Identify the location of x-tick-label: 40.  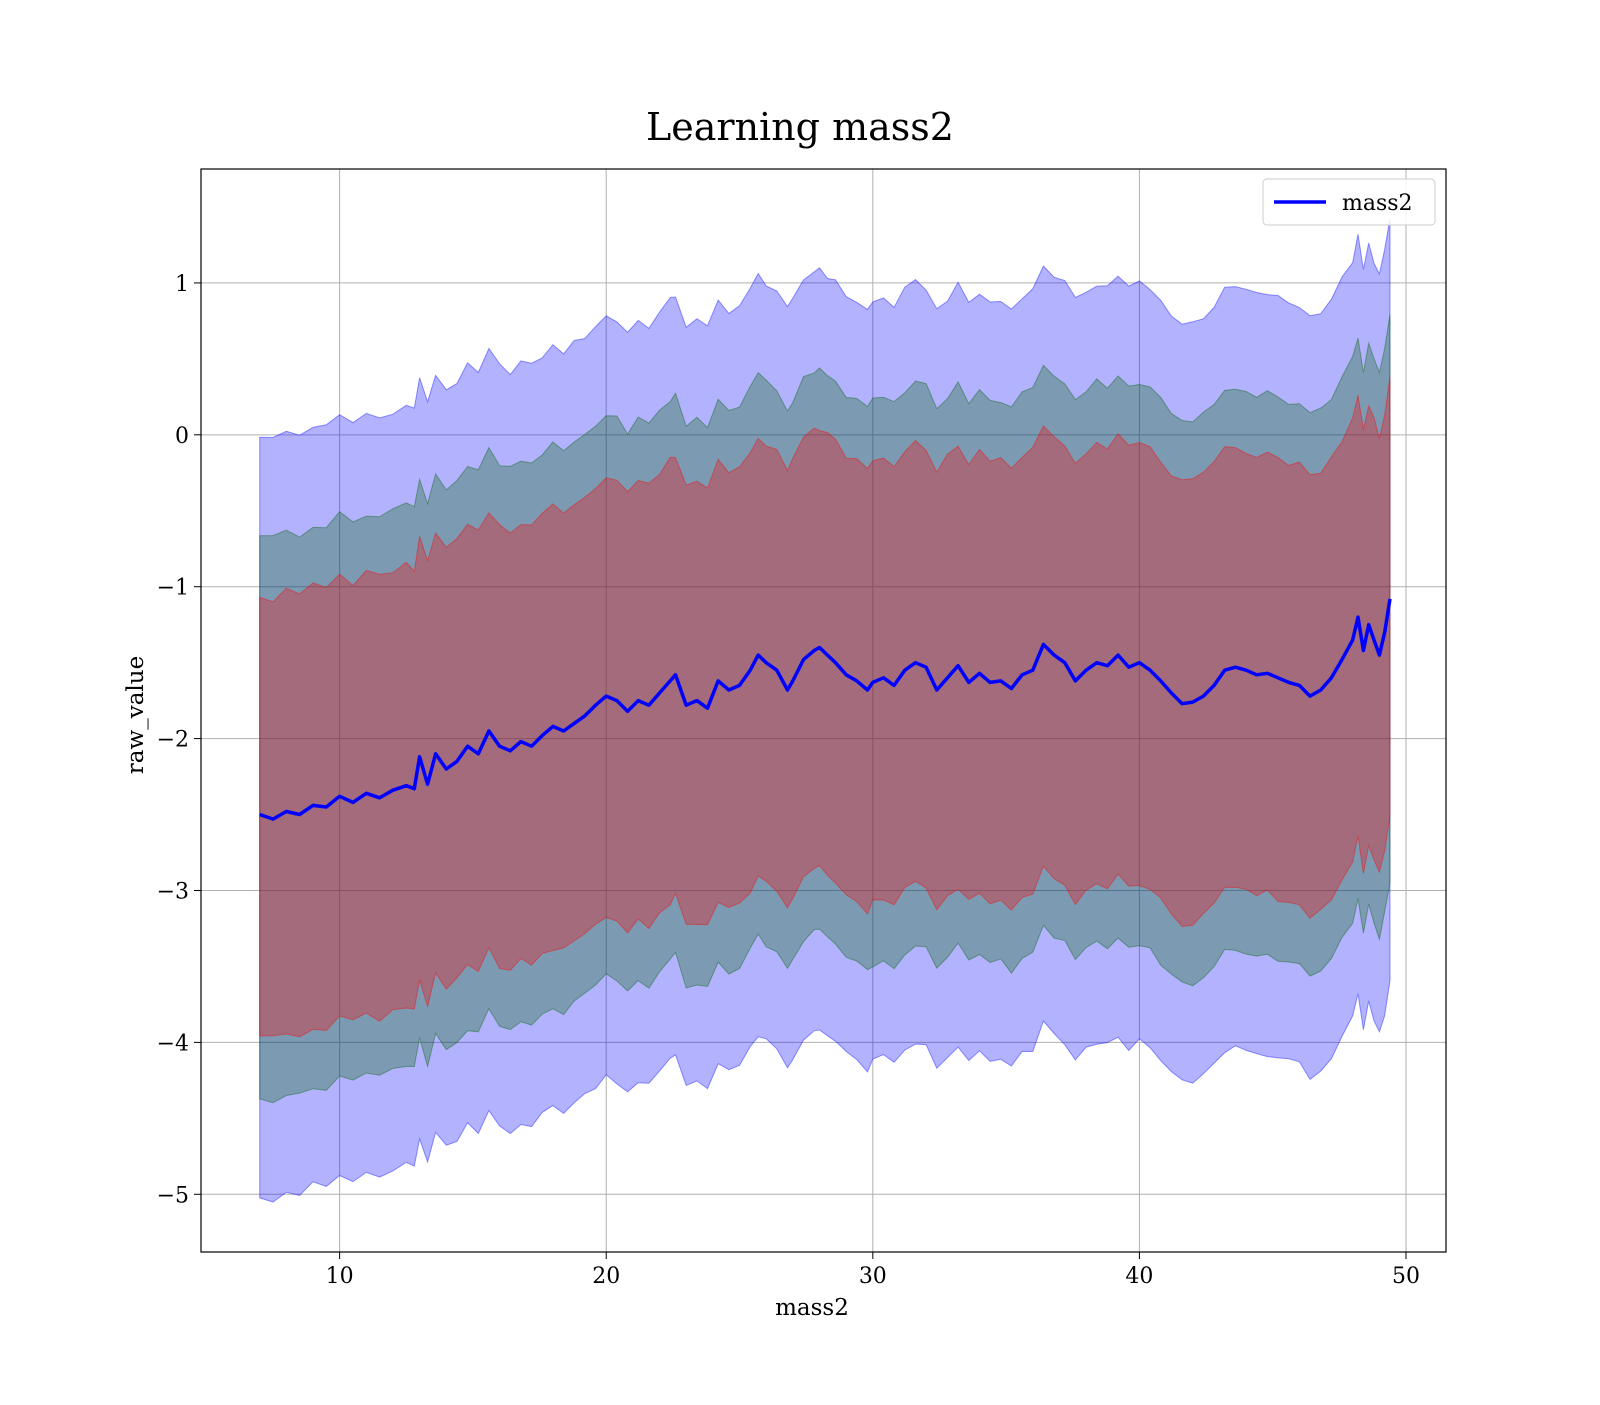
(1139, 1276).